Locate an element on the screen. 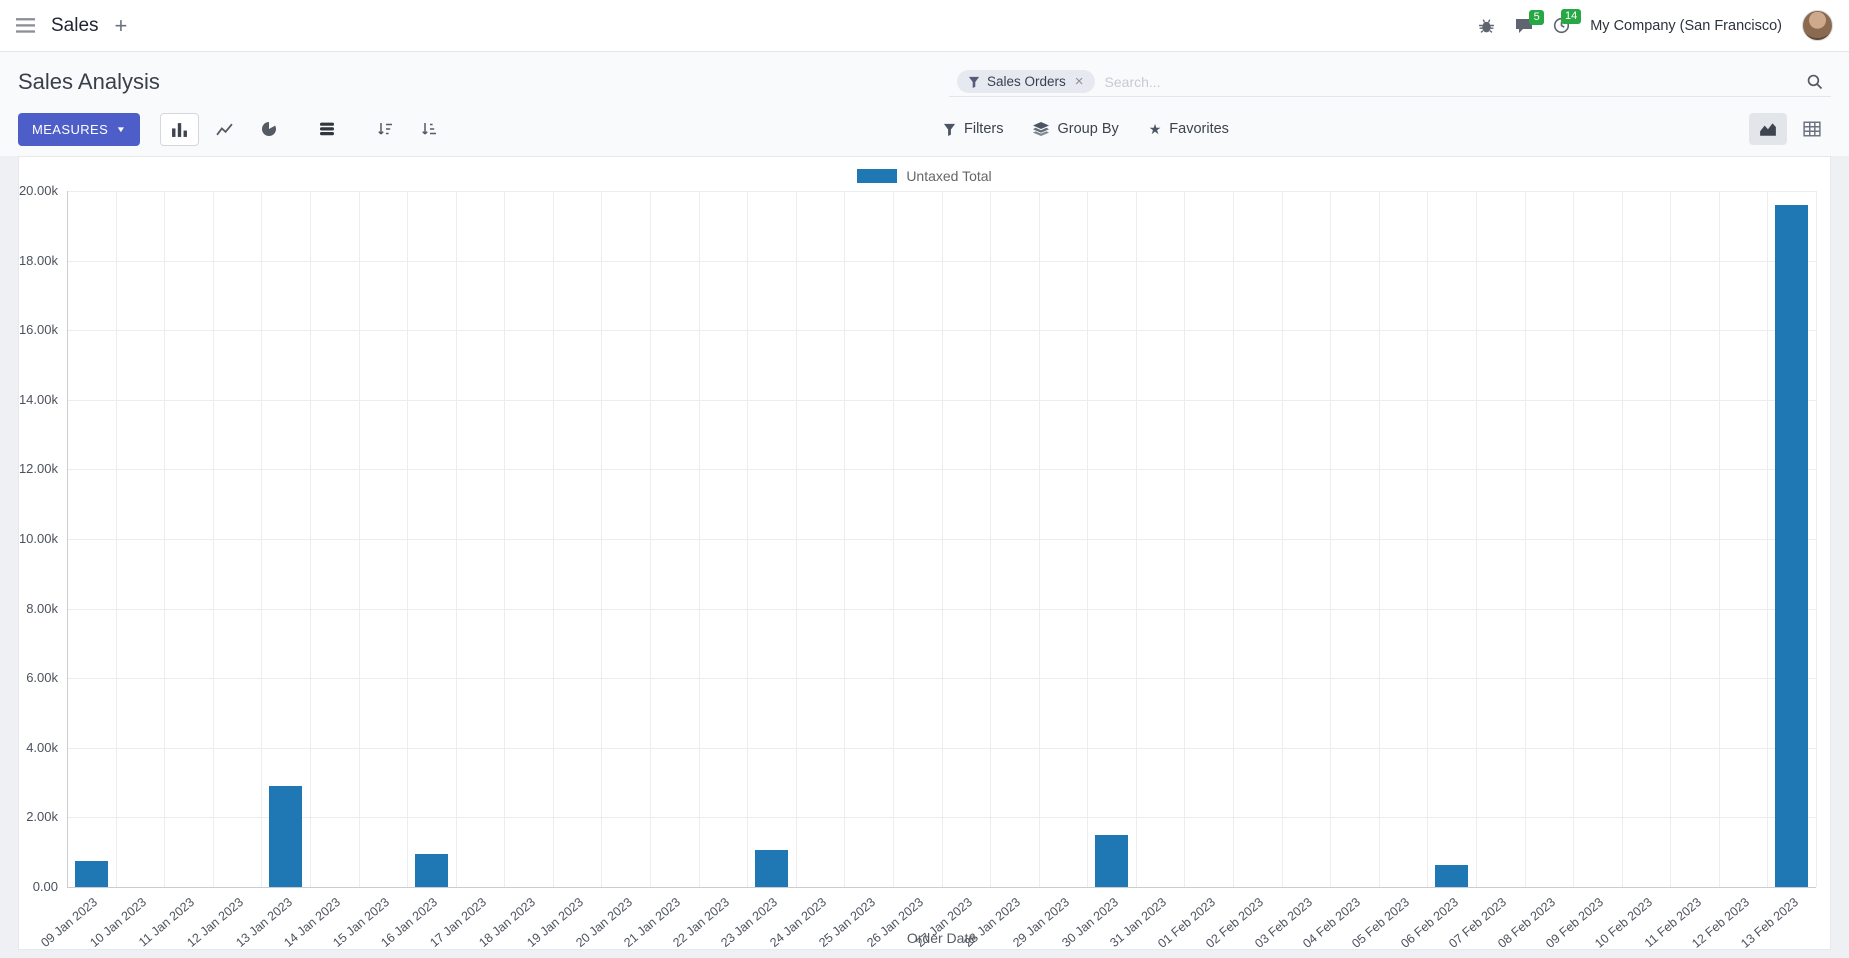 Image resolution: width=1849 pixels, height=958 pixels. sort-ascending-icon is located at coordinates (429, 129).